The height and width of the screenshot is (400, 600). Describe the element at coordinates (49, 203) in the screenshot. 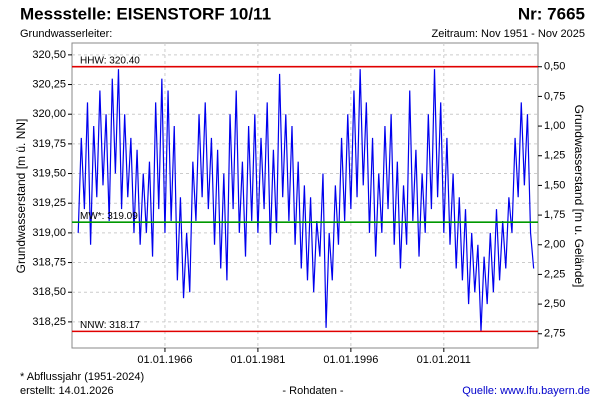

I see `y-tick-label: 319,25` at that location.